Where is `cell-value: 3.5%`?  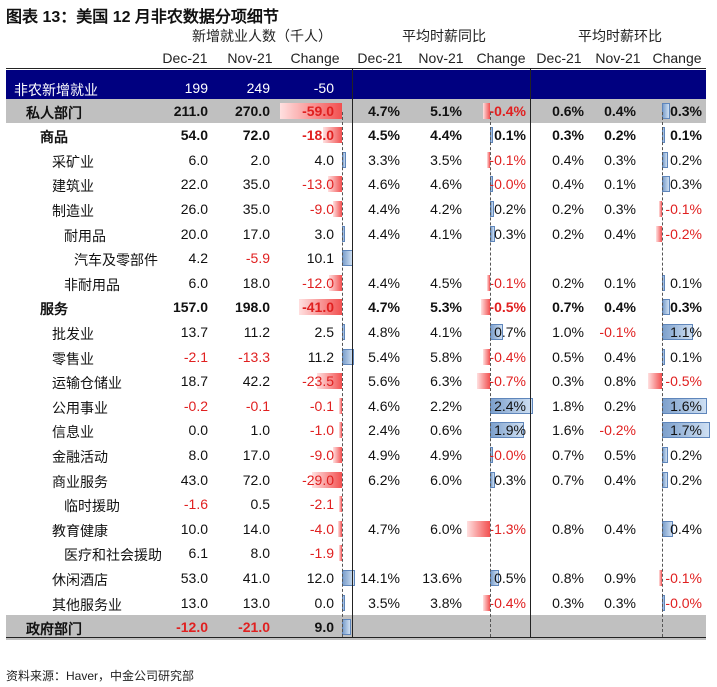
cell-value: 3.5% is located at coordinates (446, 159).